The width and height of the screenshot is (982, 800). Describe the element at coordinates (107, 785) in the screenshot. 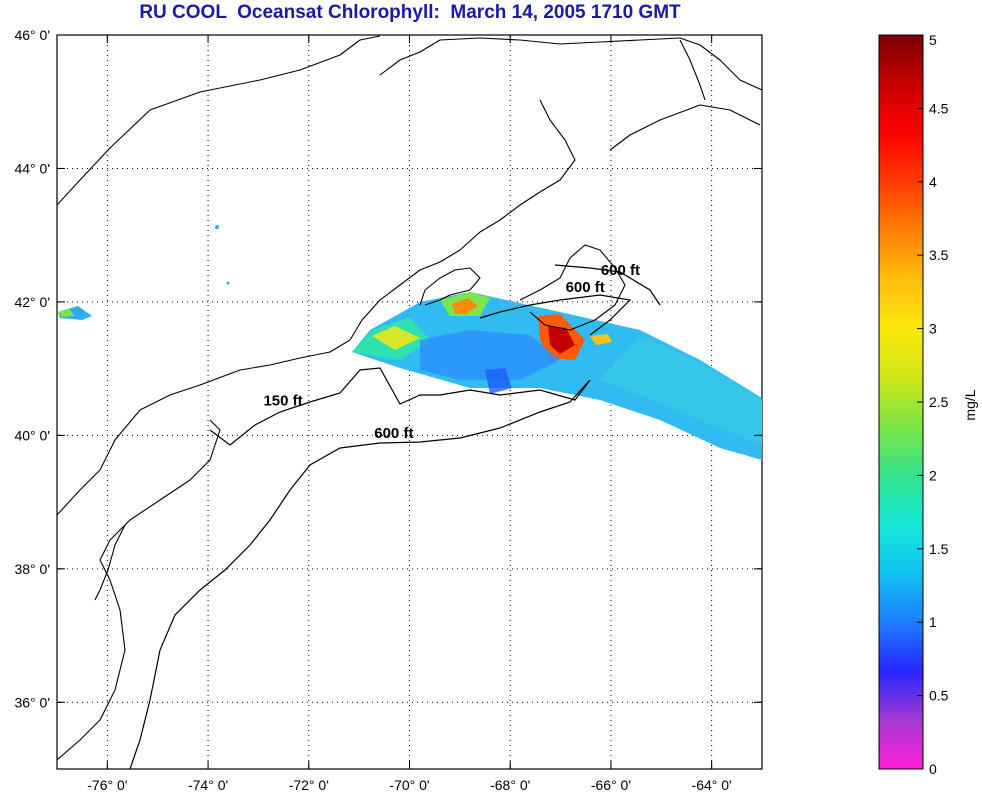

I see `x-tick-label: -76° 0'` at that location.